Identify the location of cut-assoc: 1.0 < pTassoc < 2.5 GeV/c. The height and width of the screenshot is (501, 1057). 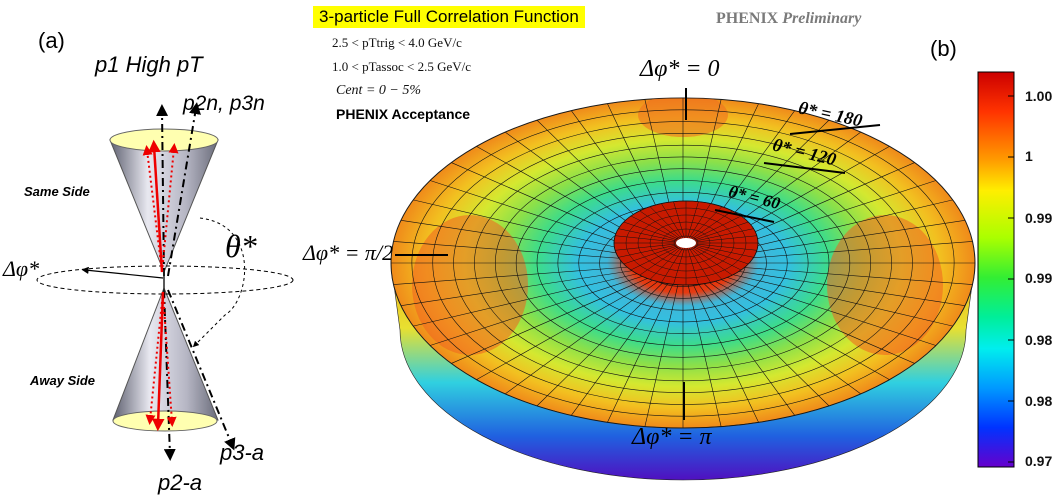
(402, 66).